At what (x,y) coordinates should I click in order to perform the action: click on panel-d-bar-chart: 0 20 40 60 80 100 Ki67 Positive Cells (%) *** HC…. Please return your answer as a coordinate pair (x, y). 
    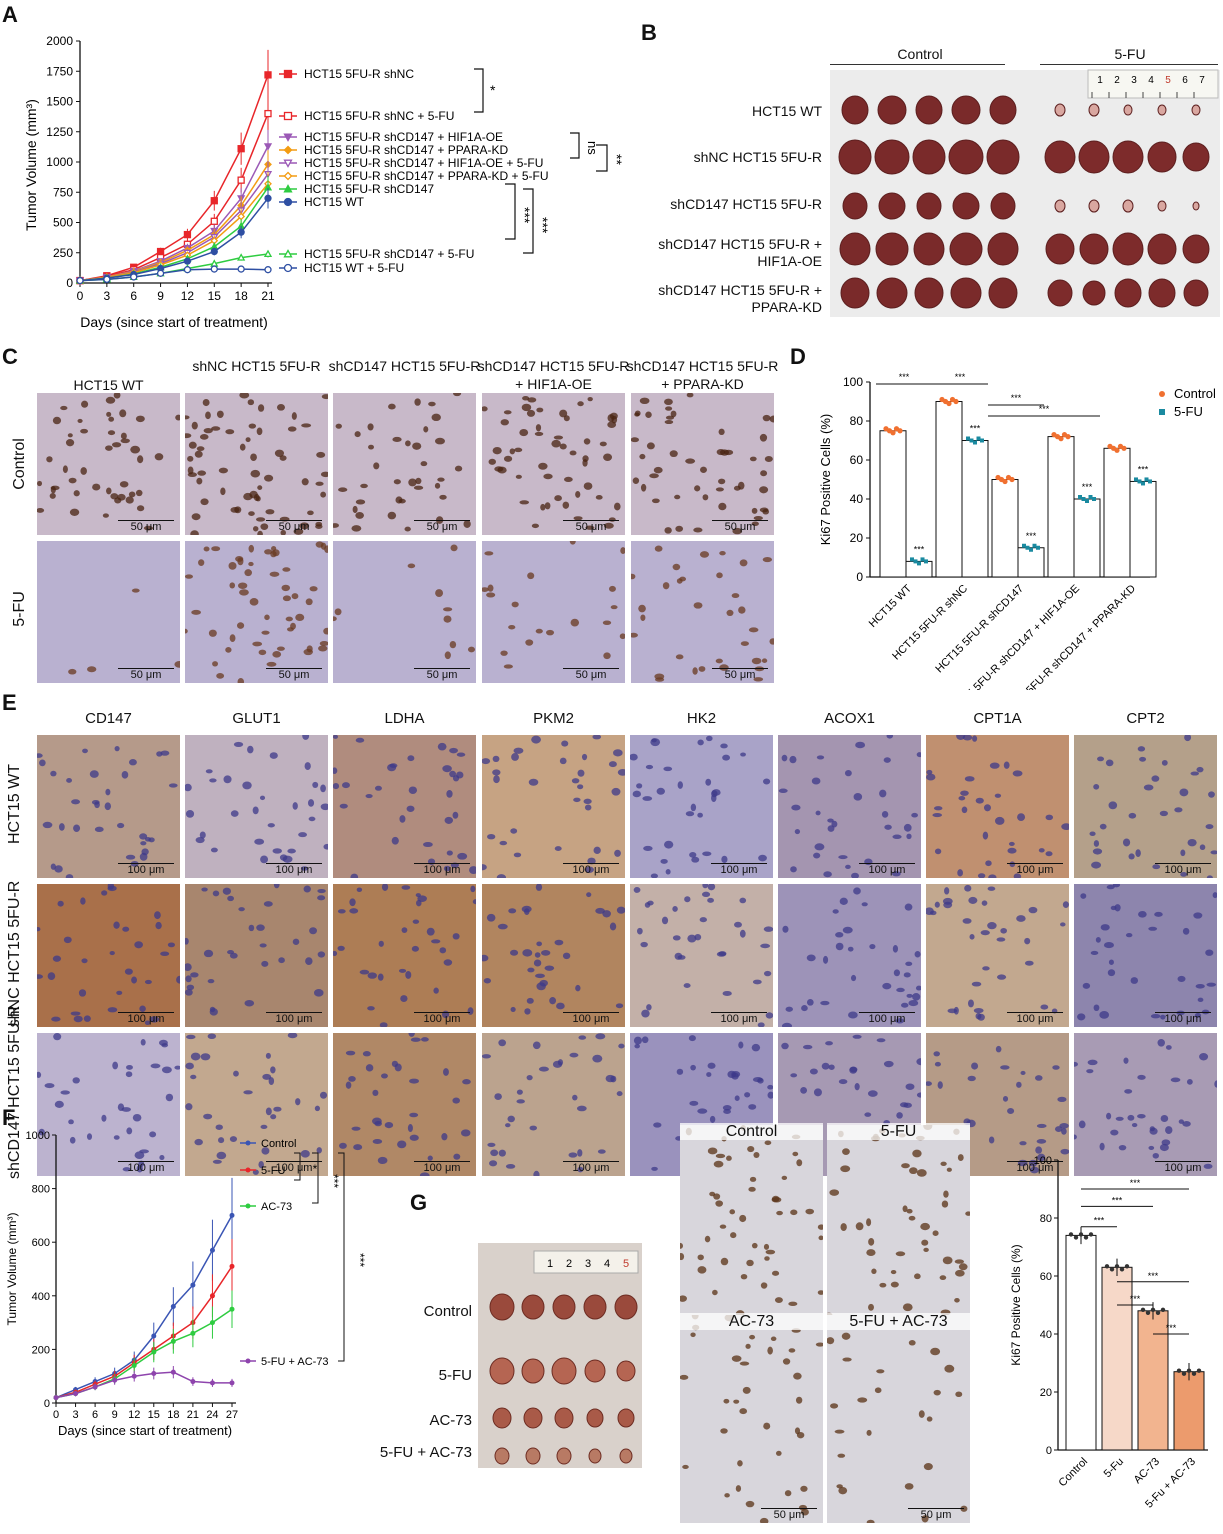
    Looking at the image, I should click on (1017, 531).